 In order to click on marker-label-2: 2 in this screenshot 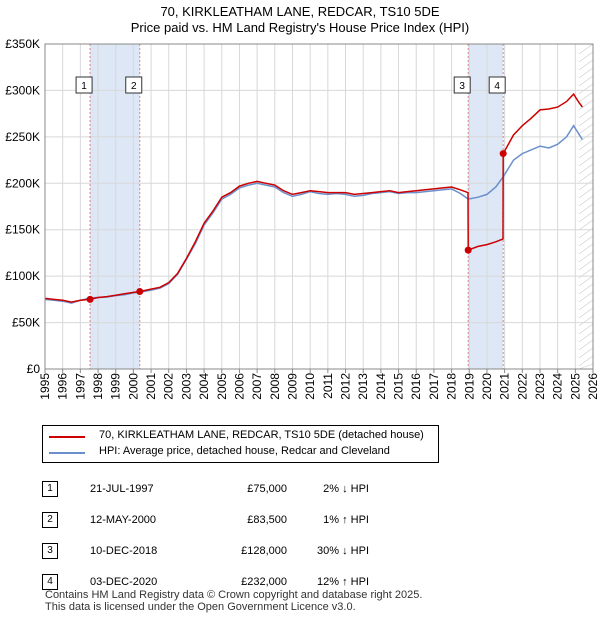, I will do `click(134, 86)`.